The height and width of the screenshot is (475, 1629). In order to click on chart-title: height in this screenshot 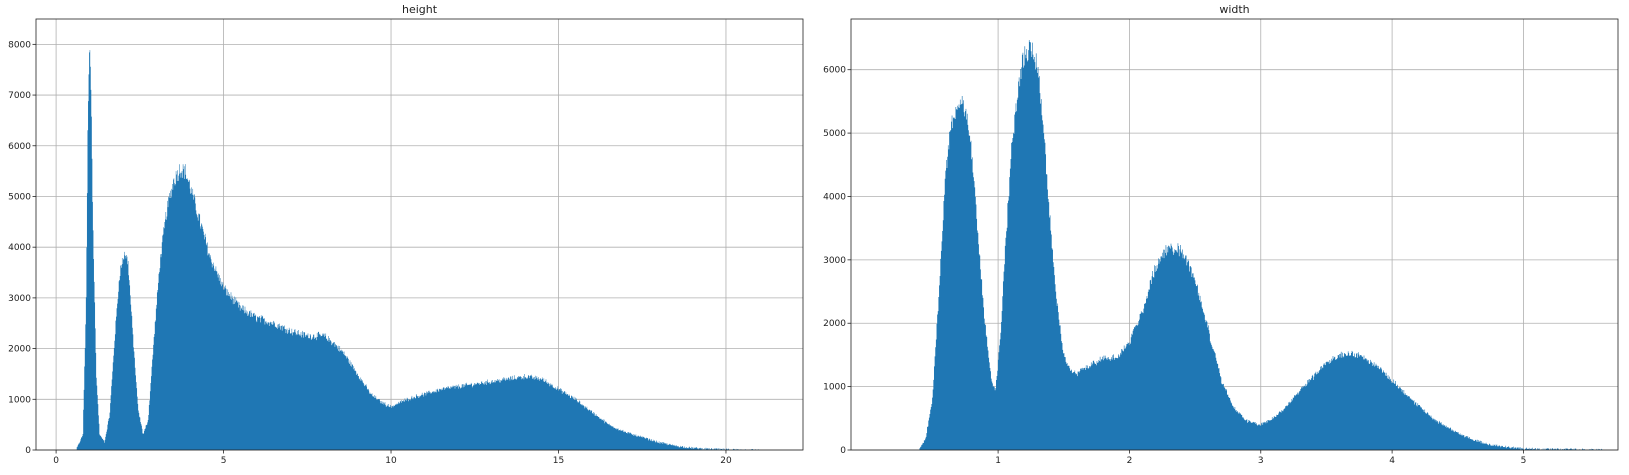, I will do `click(420, 9)`.